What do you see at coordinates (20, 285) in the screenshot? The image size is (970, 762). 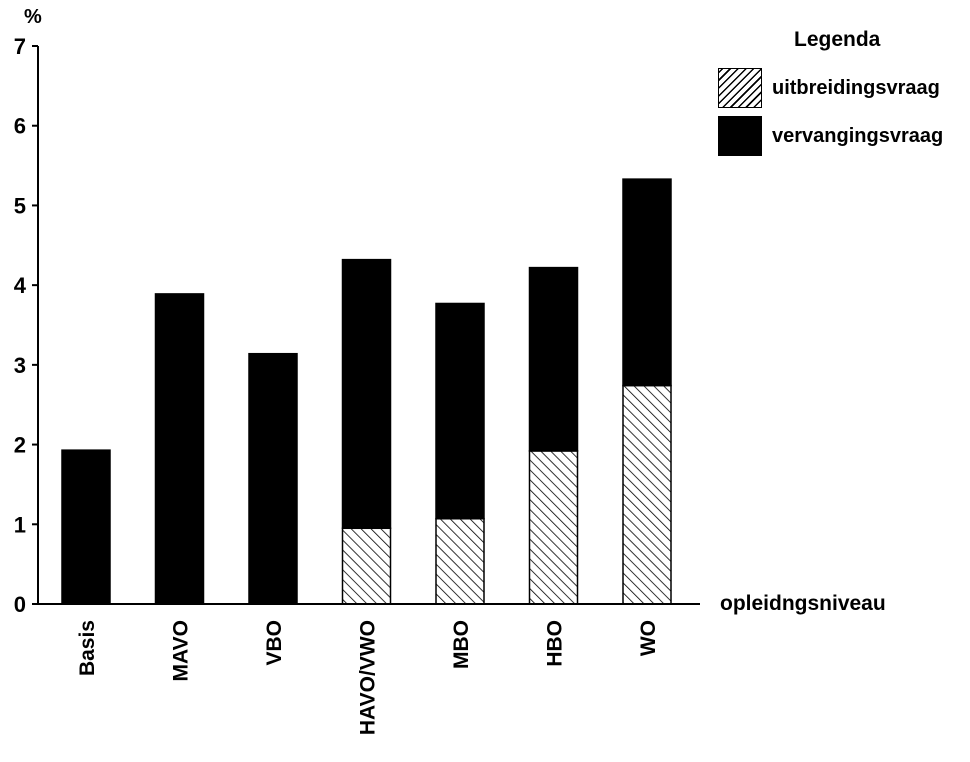 I see `y-tick-label: 4` at bounding box center [20, 285].